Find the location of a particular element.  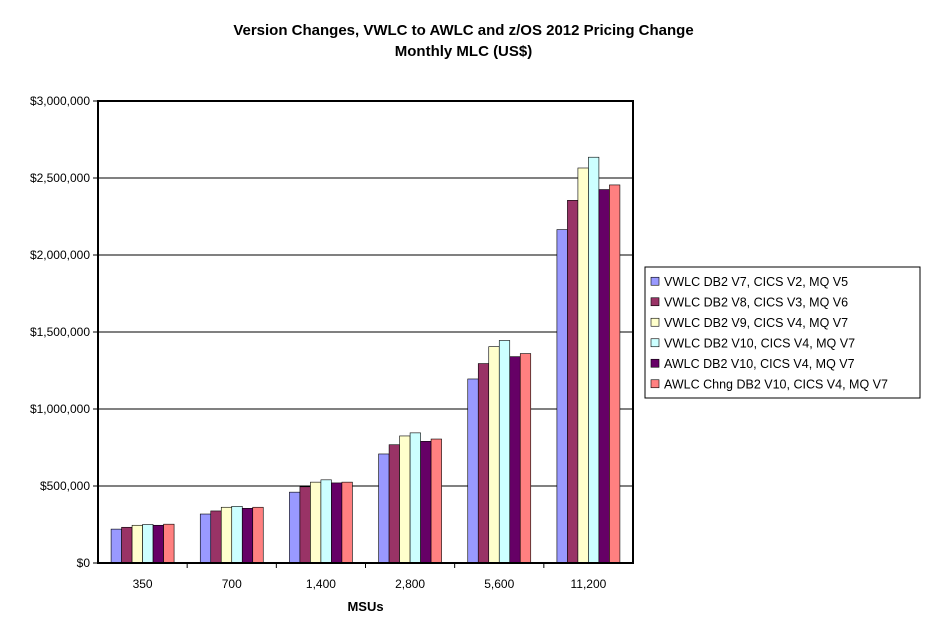

chart-subtitle: Monthly MLC (US$) is located at coordinates (463, 51).